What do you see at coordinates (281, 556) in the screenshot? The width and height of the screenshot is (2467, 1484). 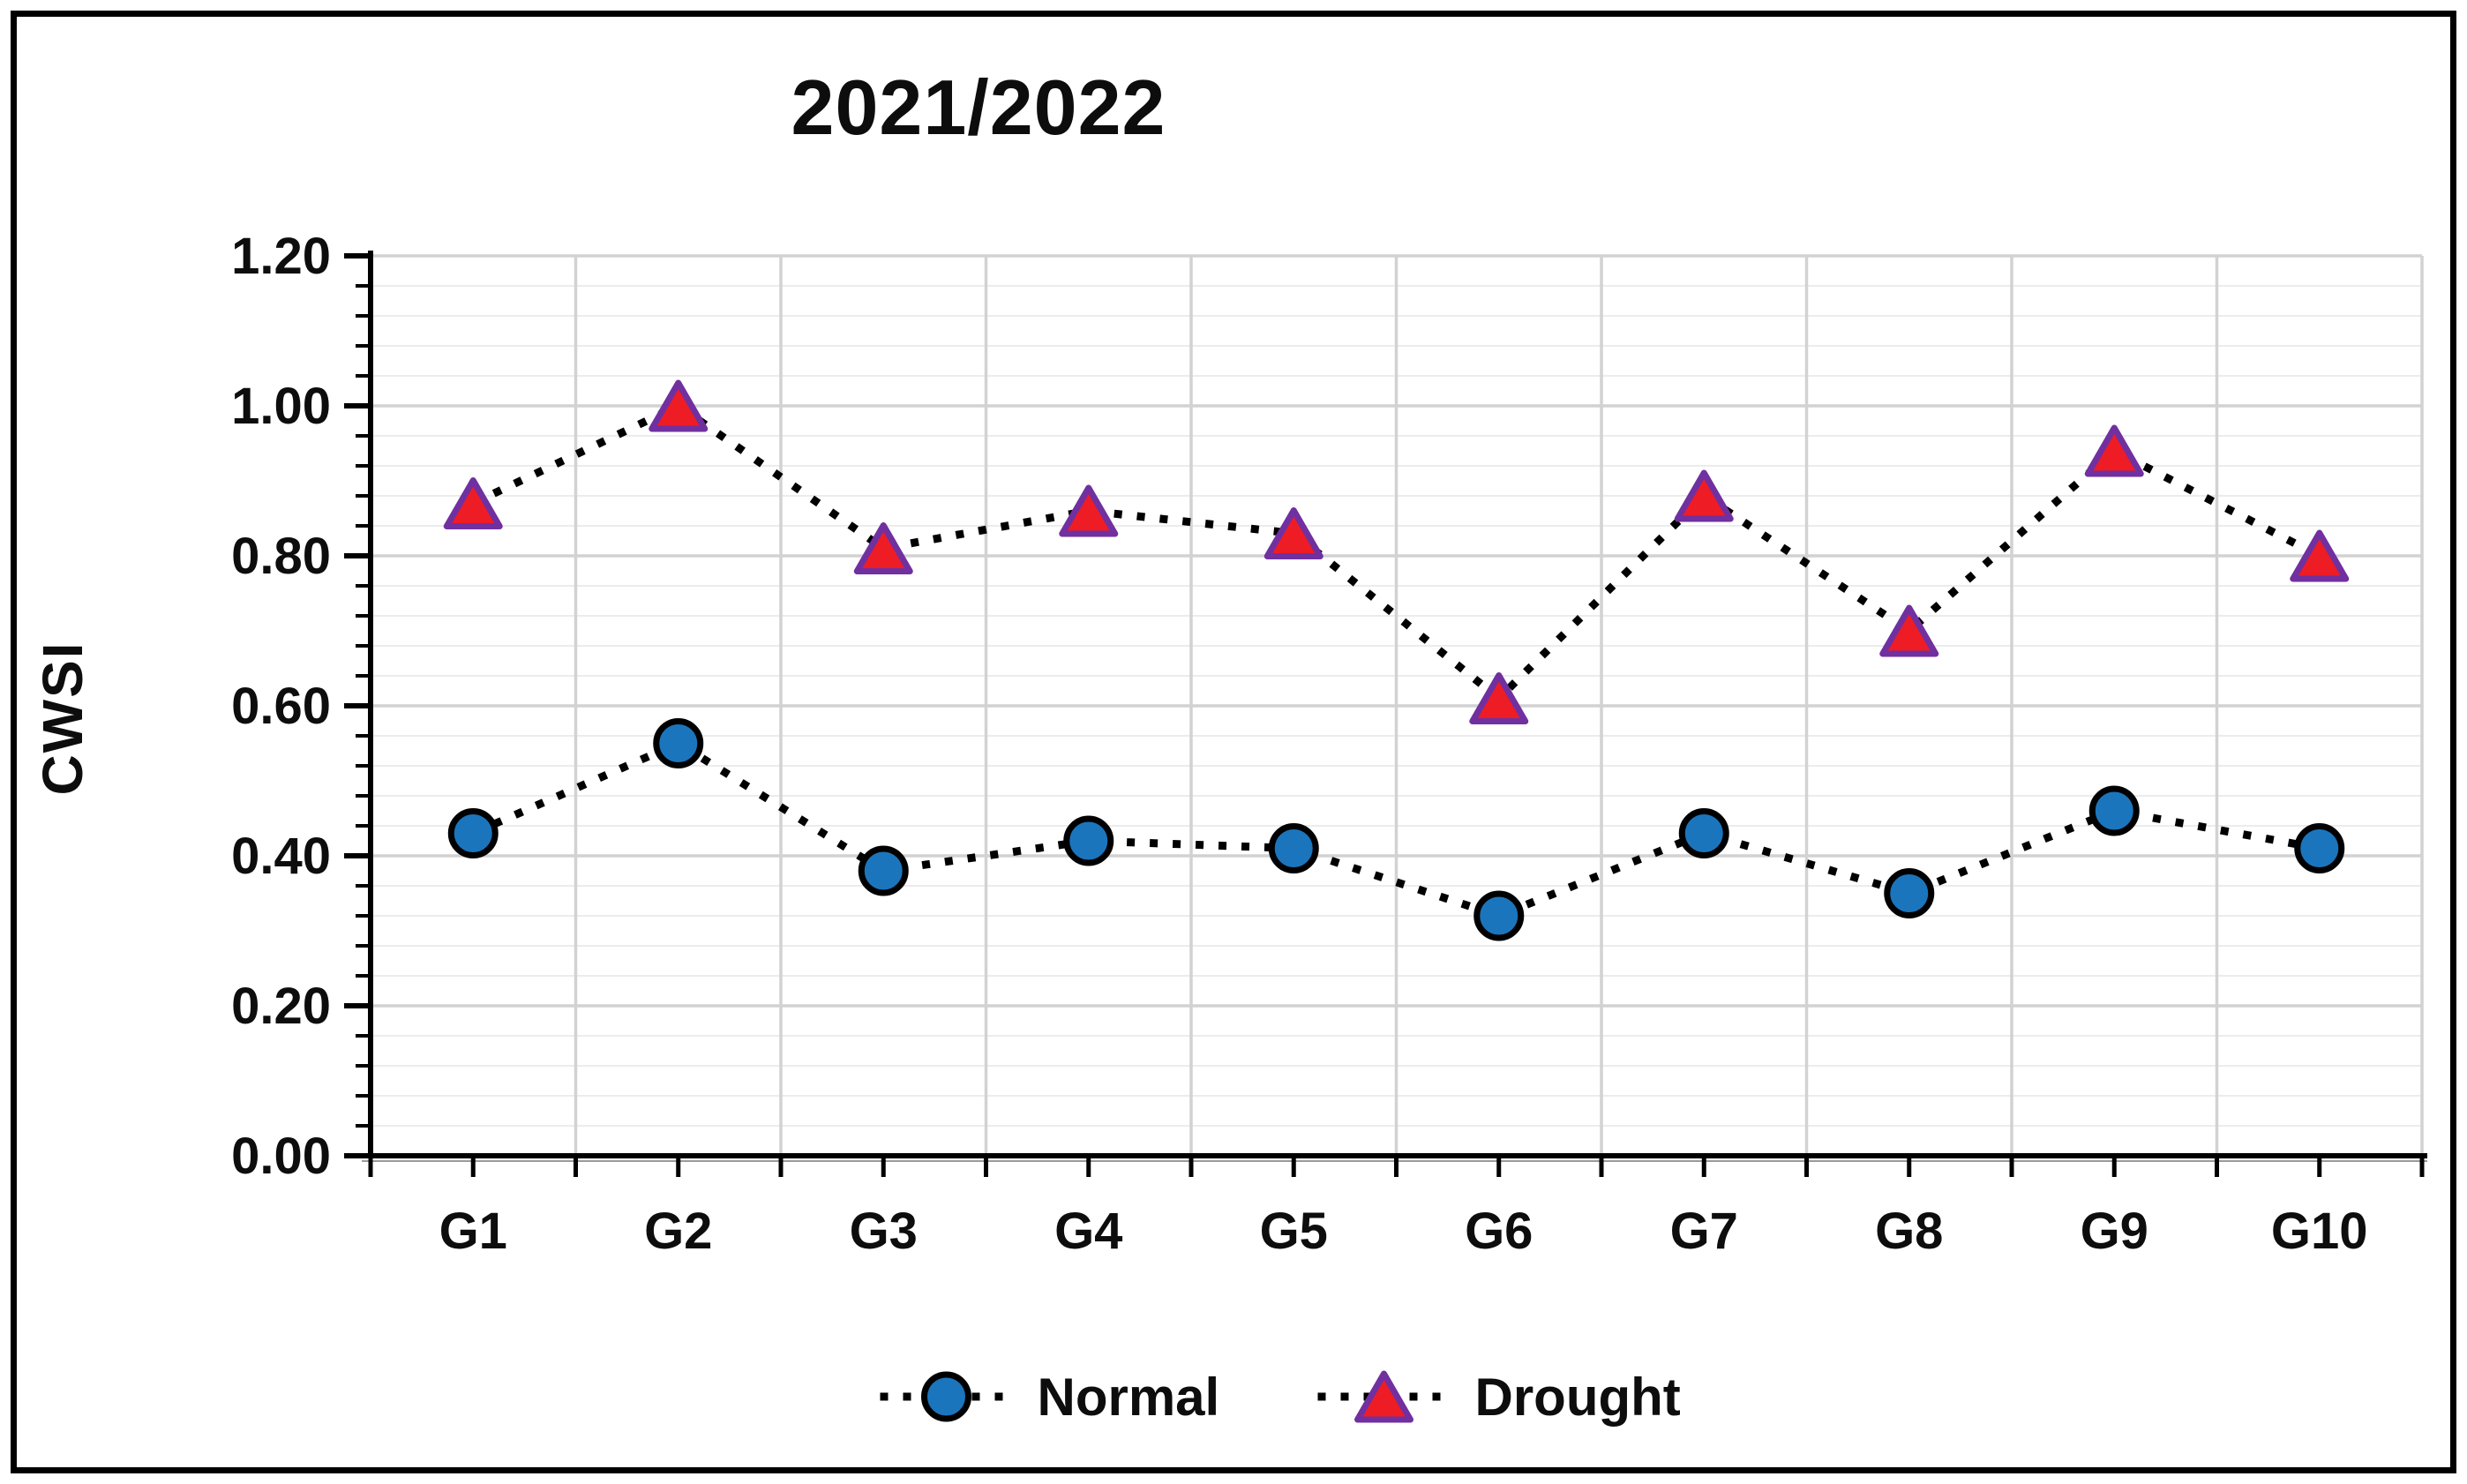 I see `y-tick-label: 0.80` at bounding box center [281, 556].